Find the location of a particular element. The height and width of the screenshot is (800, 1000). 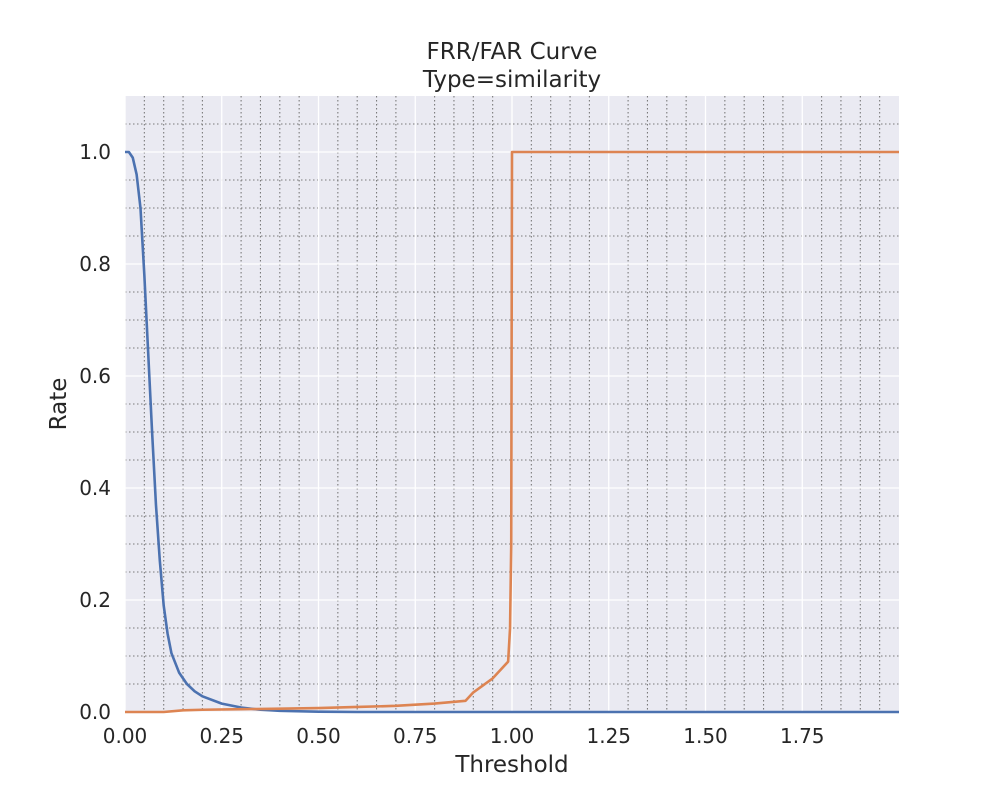

x-tick-label: 0.75 is located at coordinates (415, 736).